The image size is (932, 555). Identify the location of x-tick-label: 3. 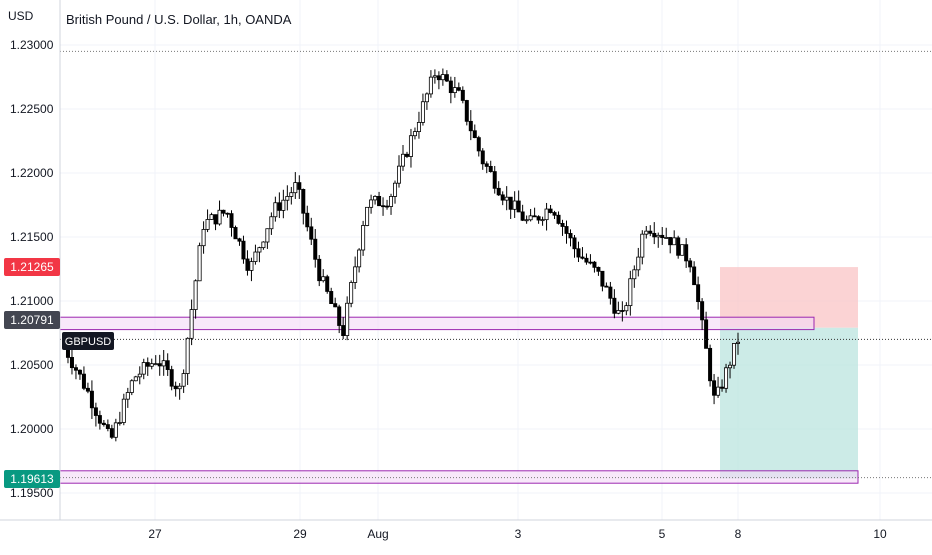
(518, 534).